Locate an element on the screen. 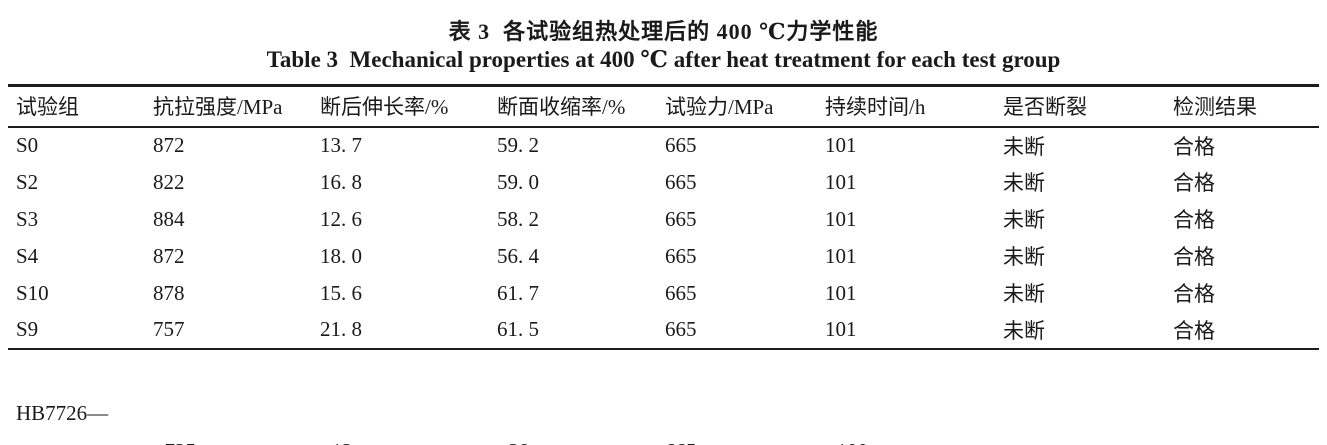 This screenshot has height=445, width=1327. header-test-result: 检测结果 is located at coordinates (1215, 107).